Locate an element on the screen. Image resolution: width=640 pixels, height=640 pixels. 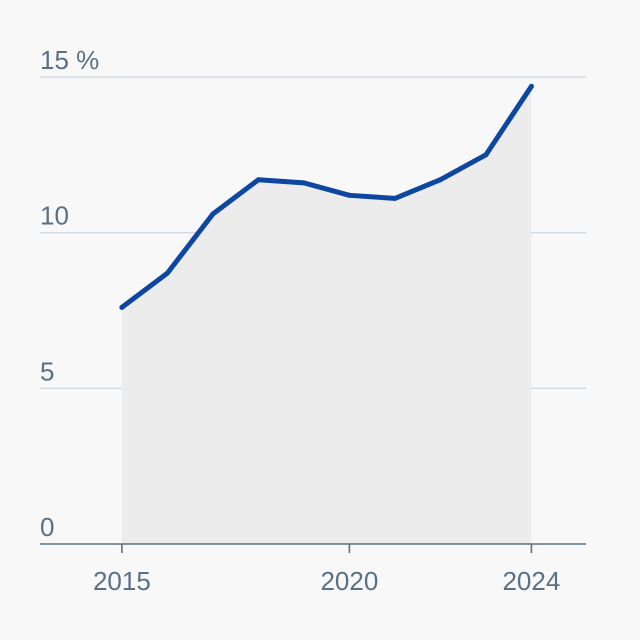
y-tick-label: 5 is located at coordinates (47, 371).